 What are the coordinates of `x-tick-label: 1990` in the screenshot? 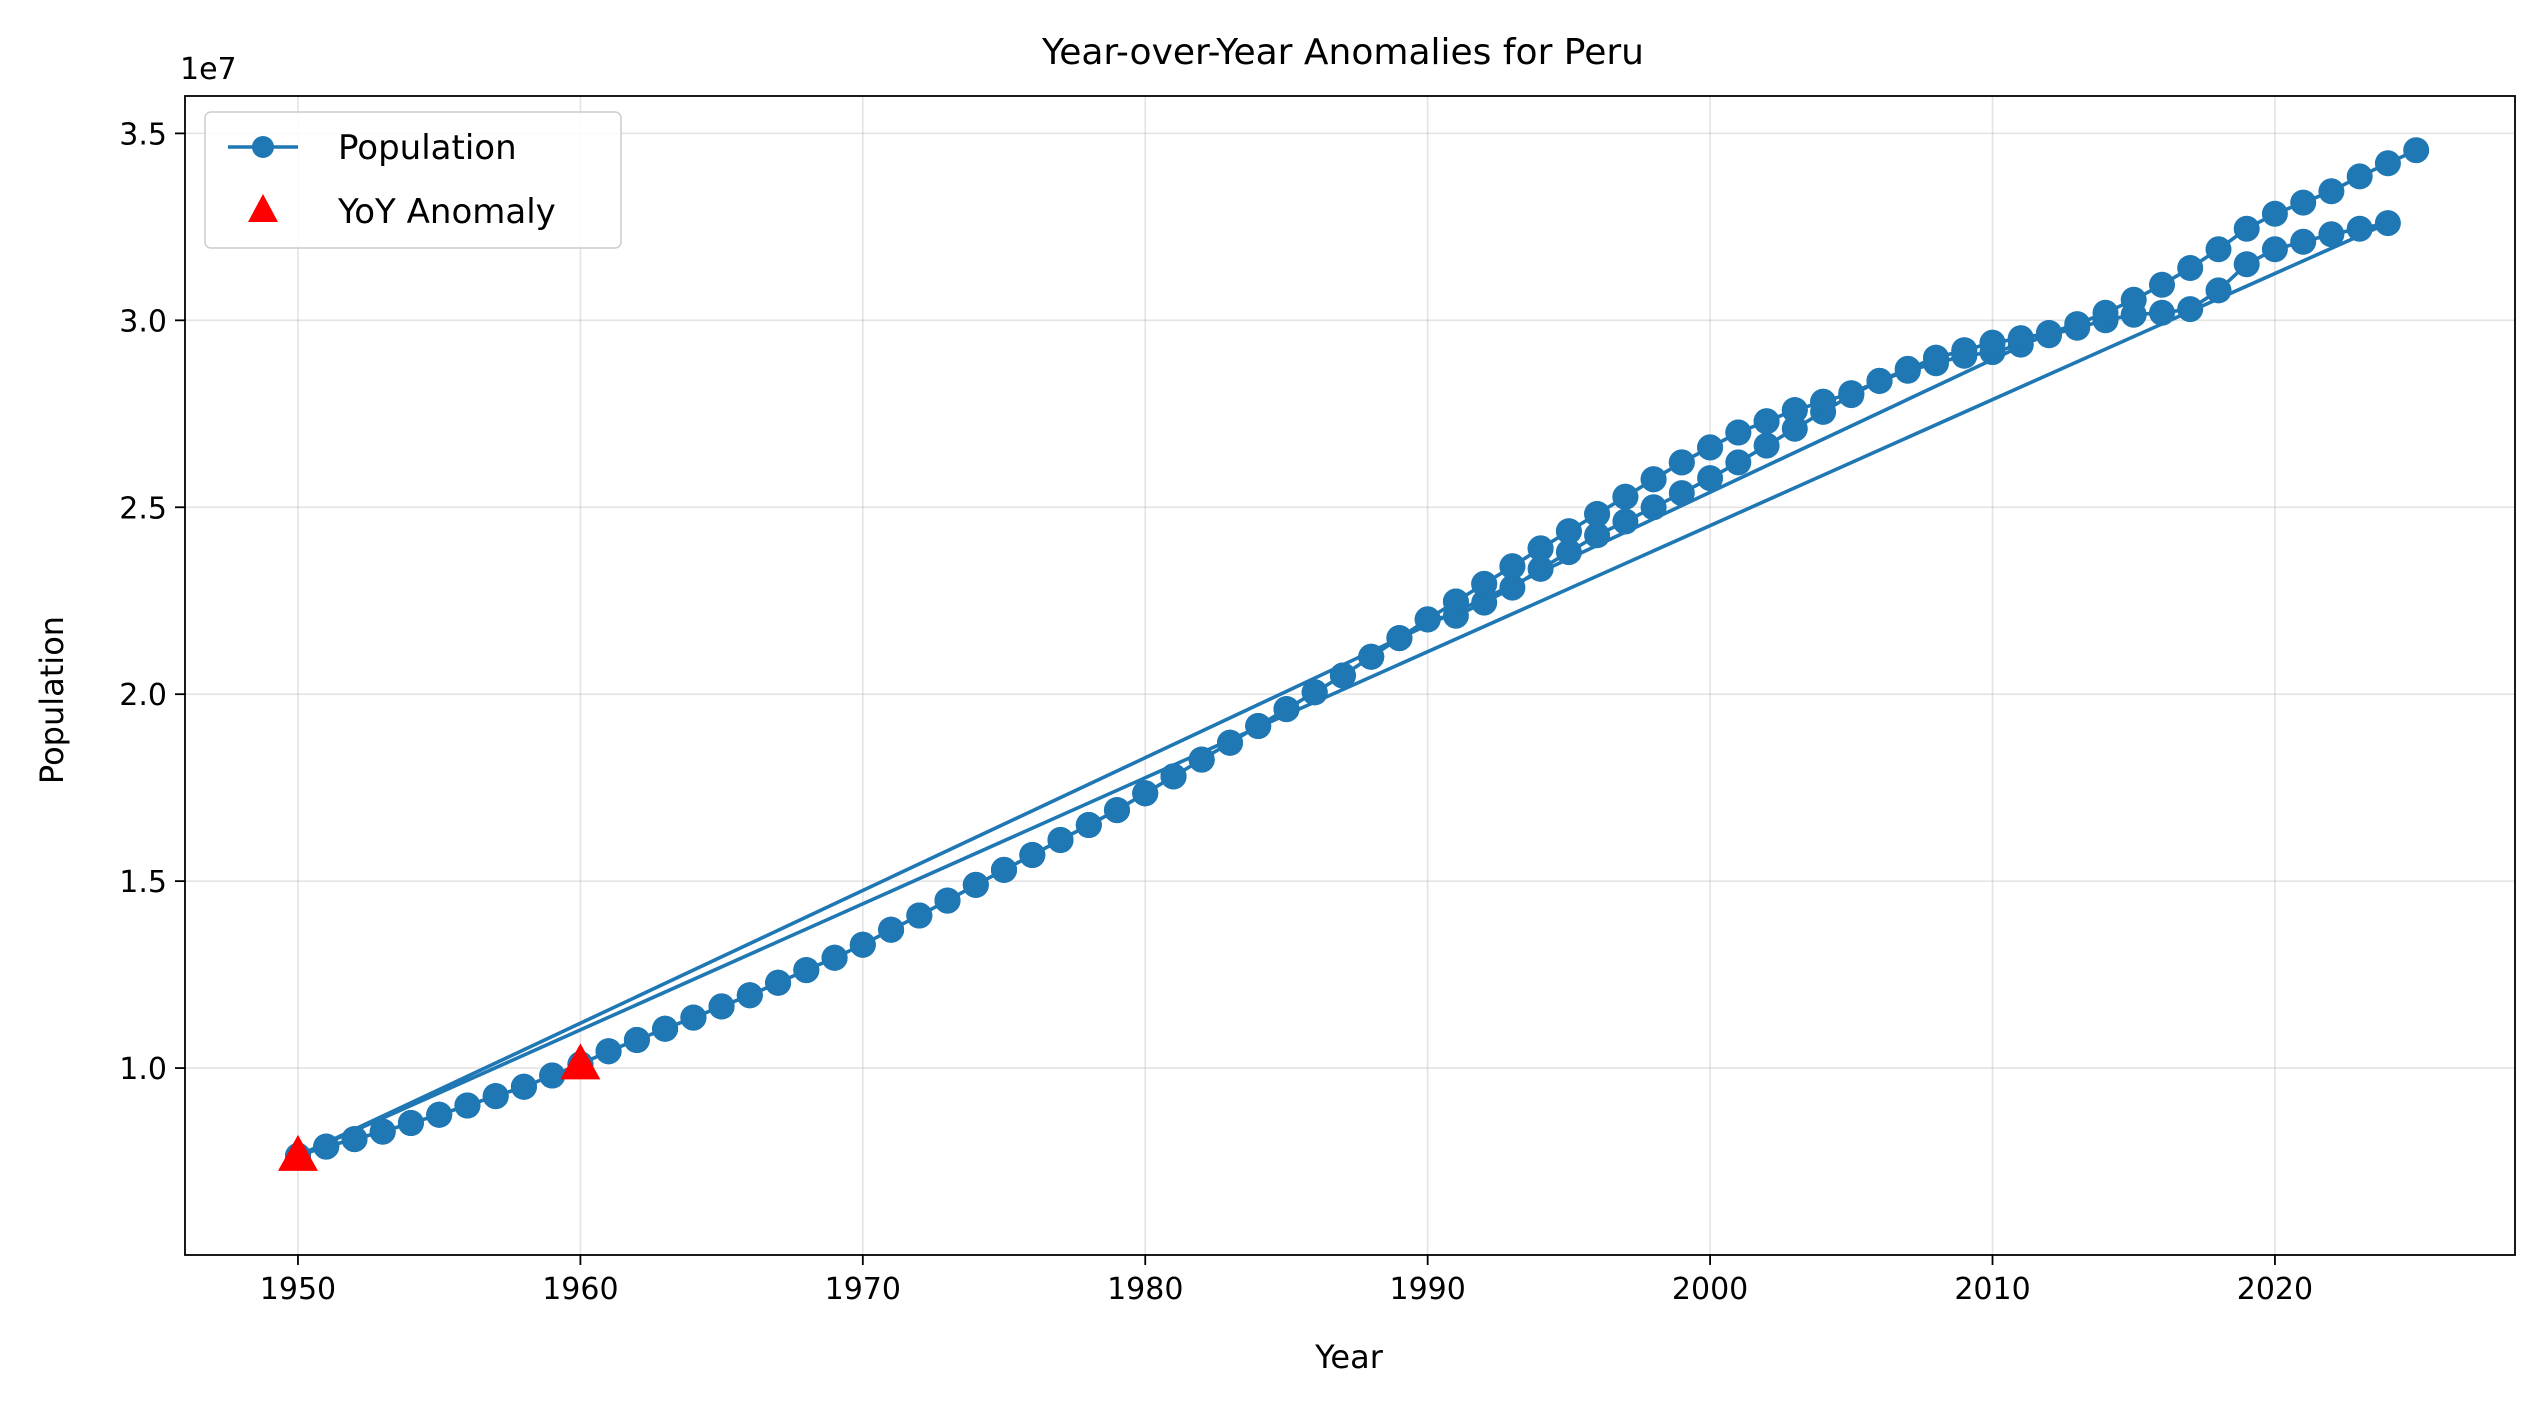 It's located at (1427, 1289).